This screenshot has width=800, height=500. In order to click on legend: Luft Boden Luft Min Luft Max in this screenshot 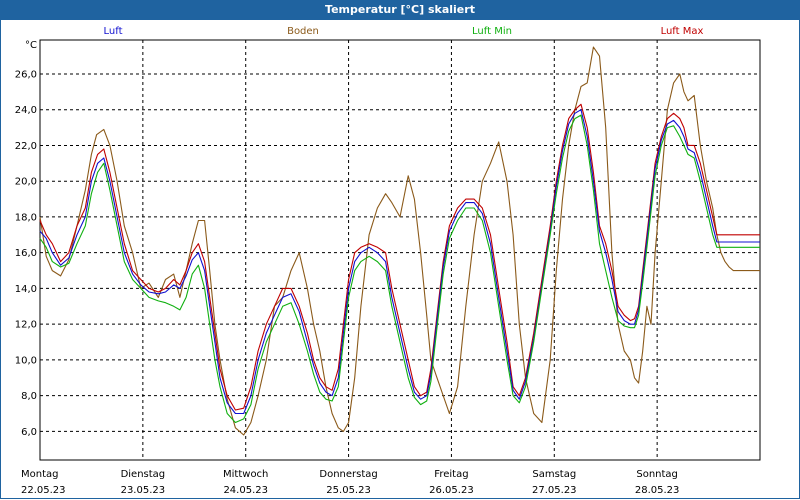, I will do `click(404, 31)`.